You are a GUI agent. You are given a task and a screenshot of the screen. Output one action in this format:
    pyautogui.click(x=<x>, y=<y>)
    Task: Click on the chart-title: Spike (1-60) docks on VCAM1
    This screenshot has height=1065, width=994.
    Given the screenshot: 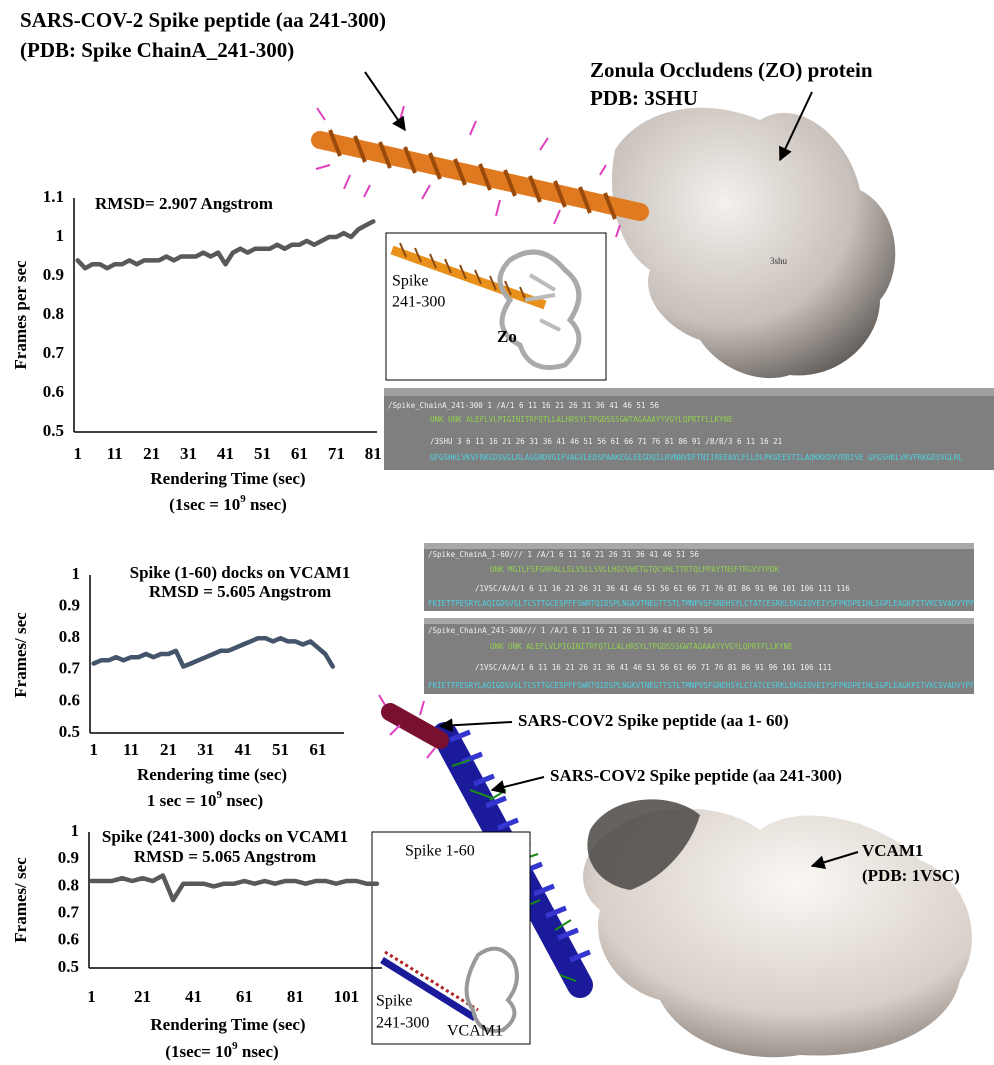 What is the action you would take?
    pyautogui.click(x=240, y=572)
    